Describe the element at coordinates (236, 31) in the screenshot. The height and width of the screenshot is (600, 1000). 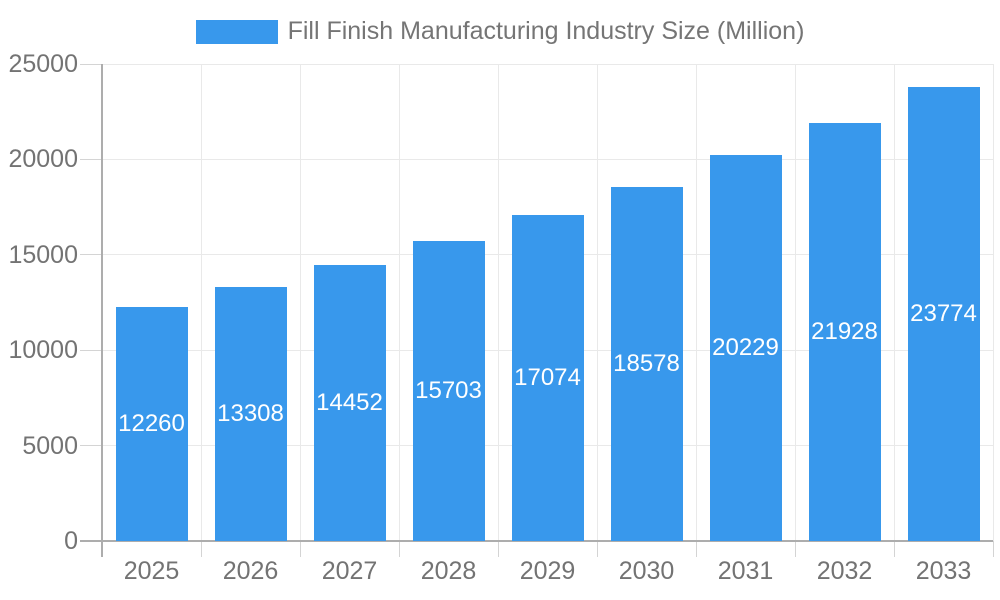
I see `legend-swatch` at that location.